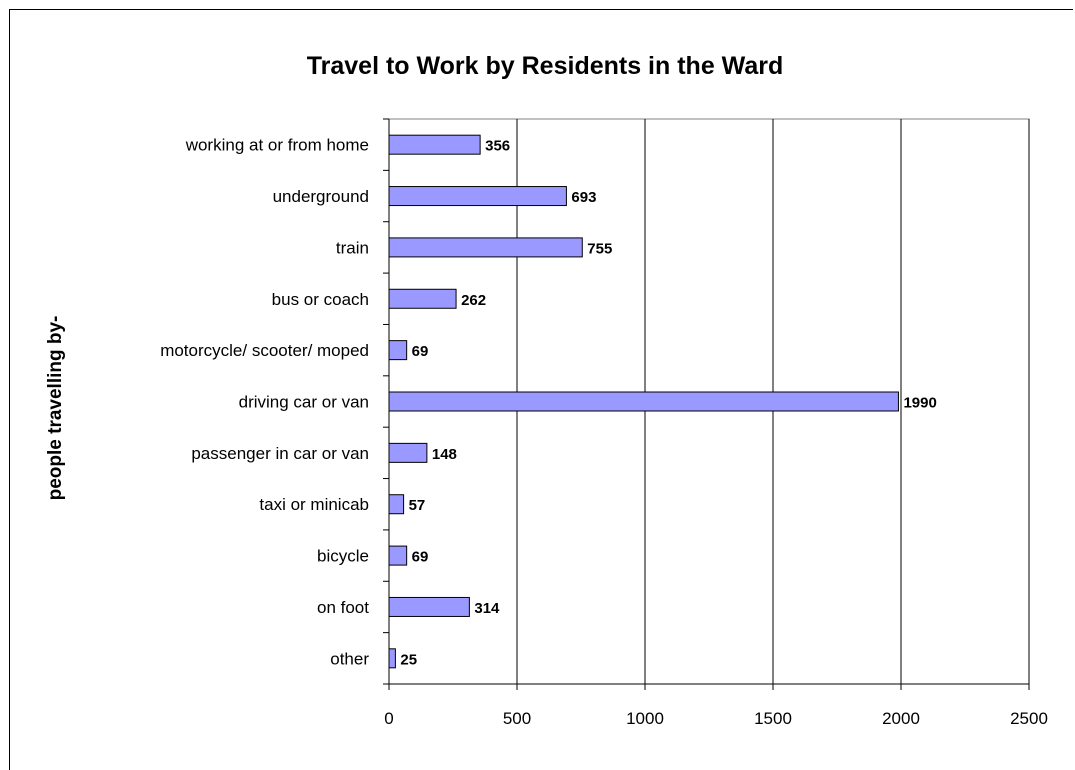  What do you see at coordinates (408, 659) in the screenshot?
I see `data-label: 25` at bounding box center [408, 659].